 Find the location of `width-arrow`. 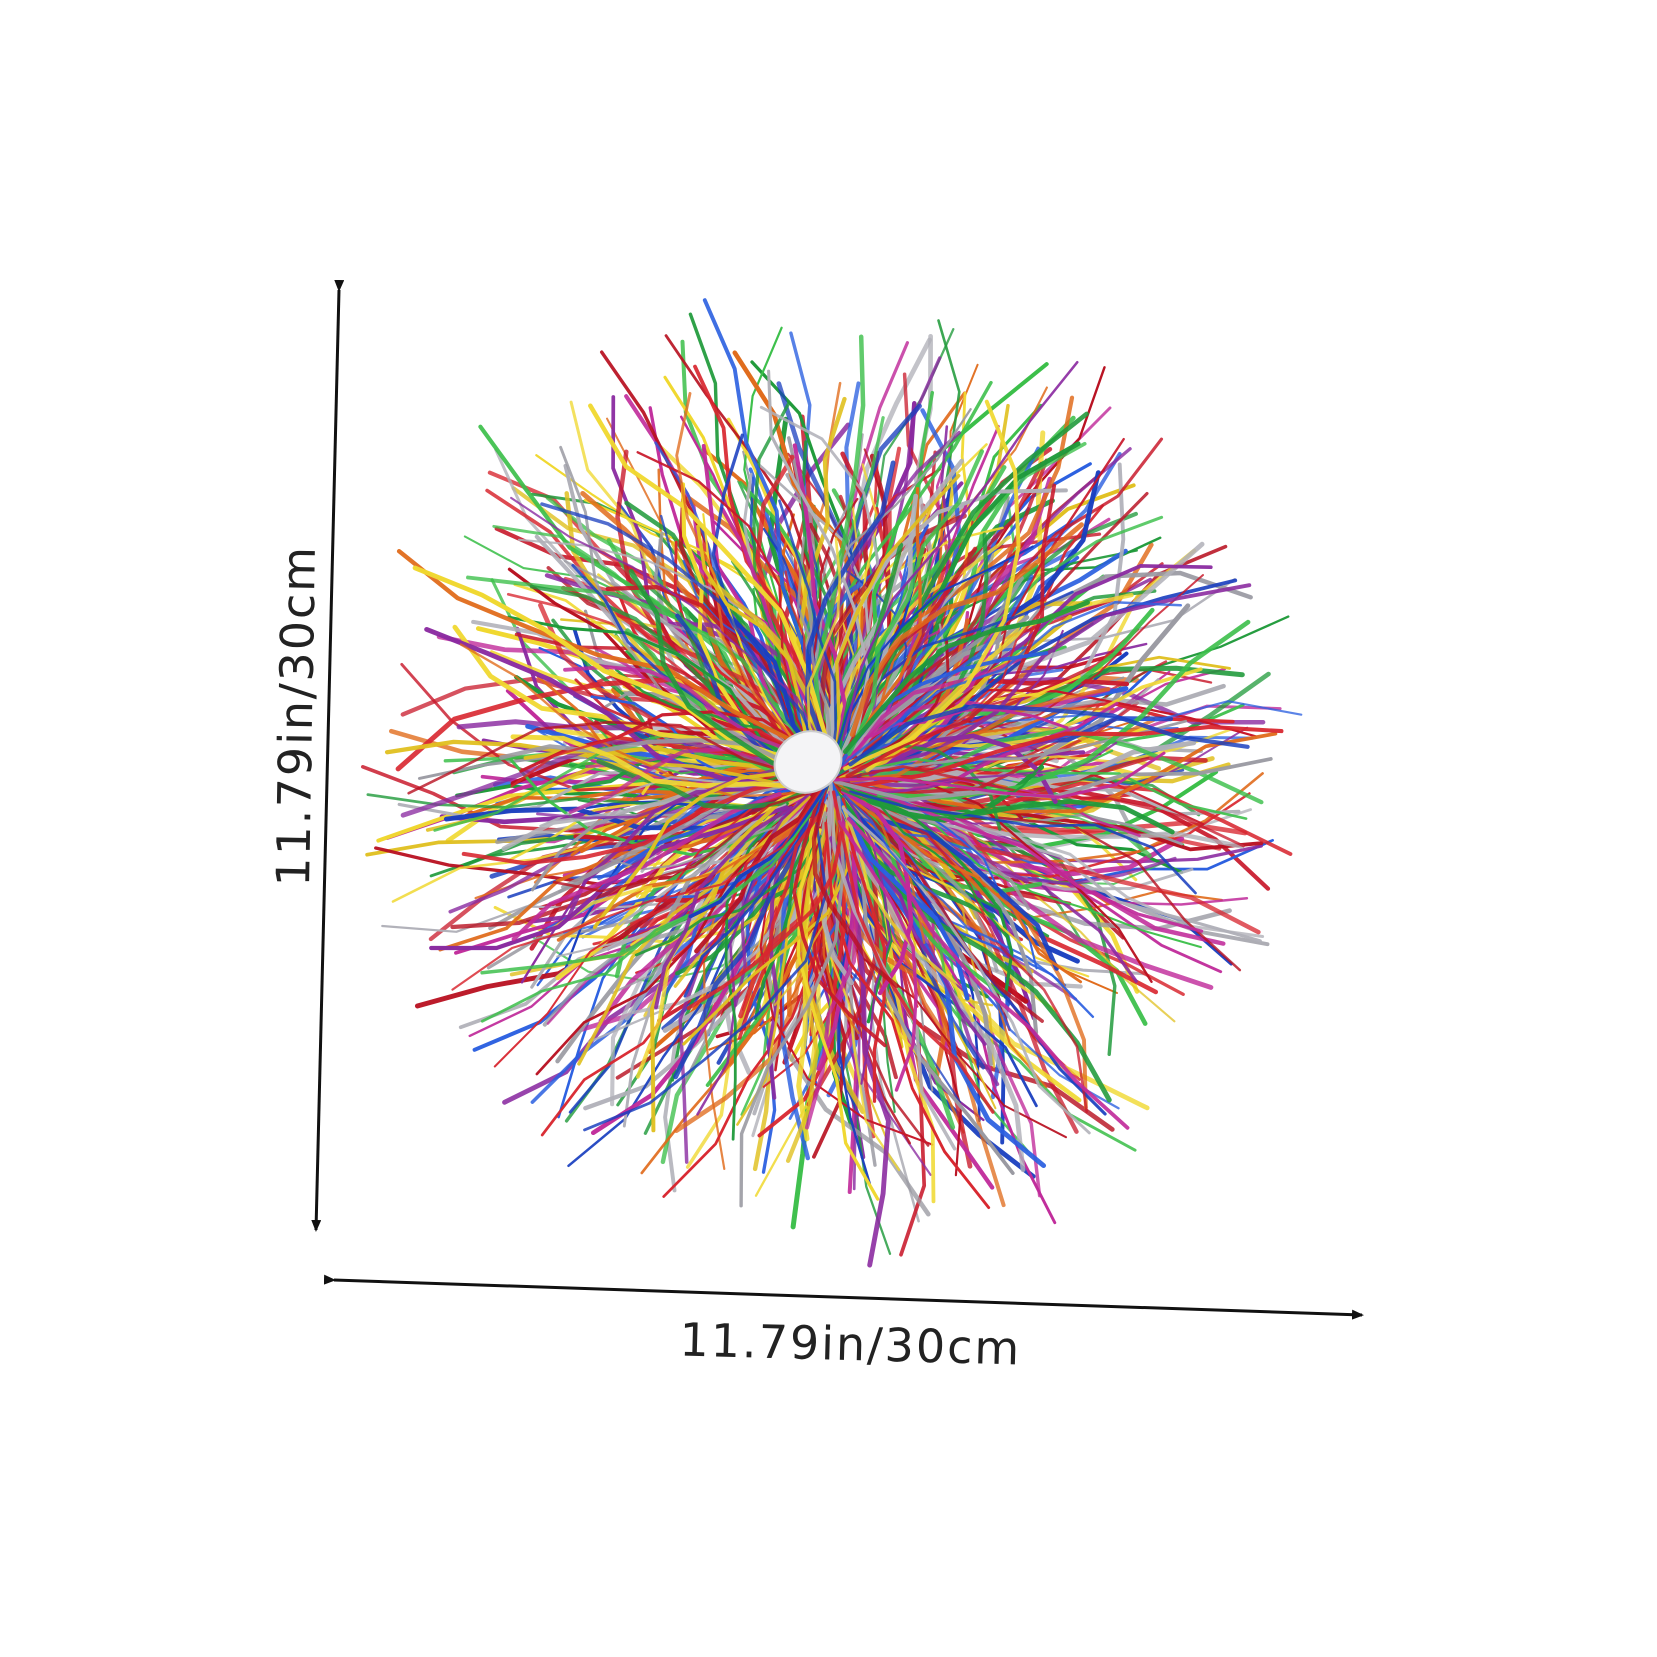

width-arrow is located at coordinates (843, 1297).